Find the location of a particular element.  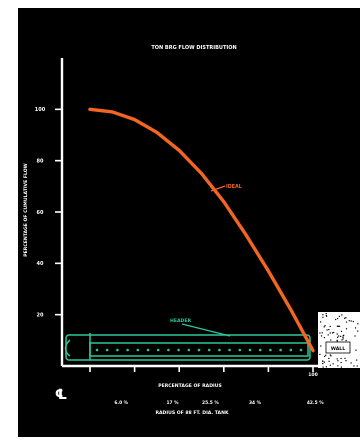

tank-wall-speckle is located at coordinates (339, 340).